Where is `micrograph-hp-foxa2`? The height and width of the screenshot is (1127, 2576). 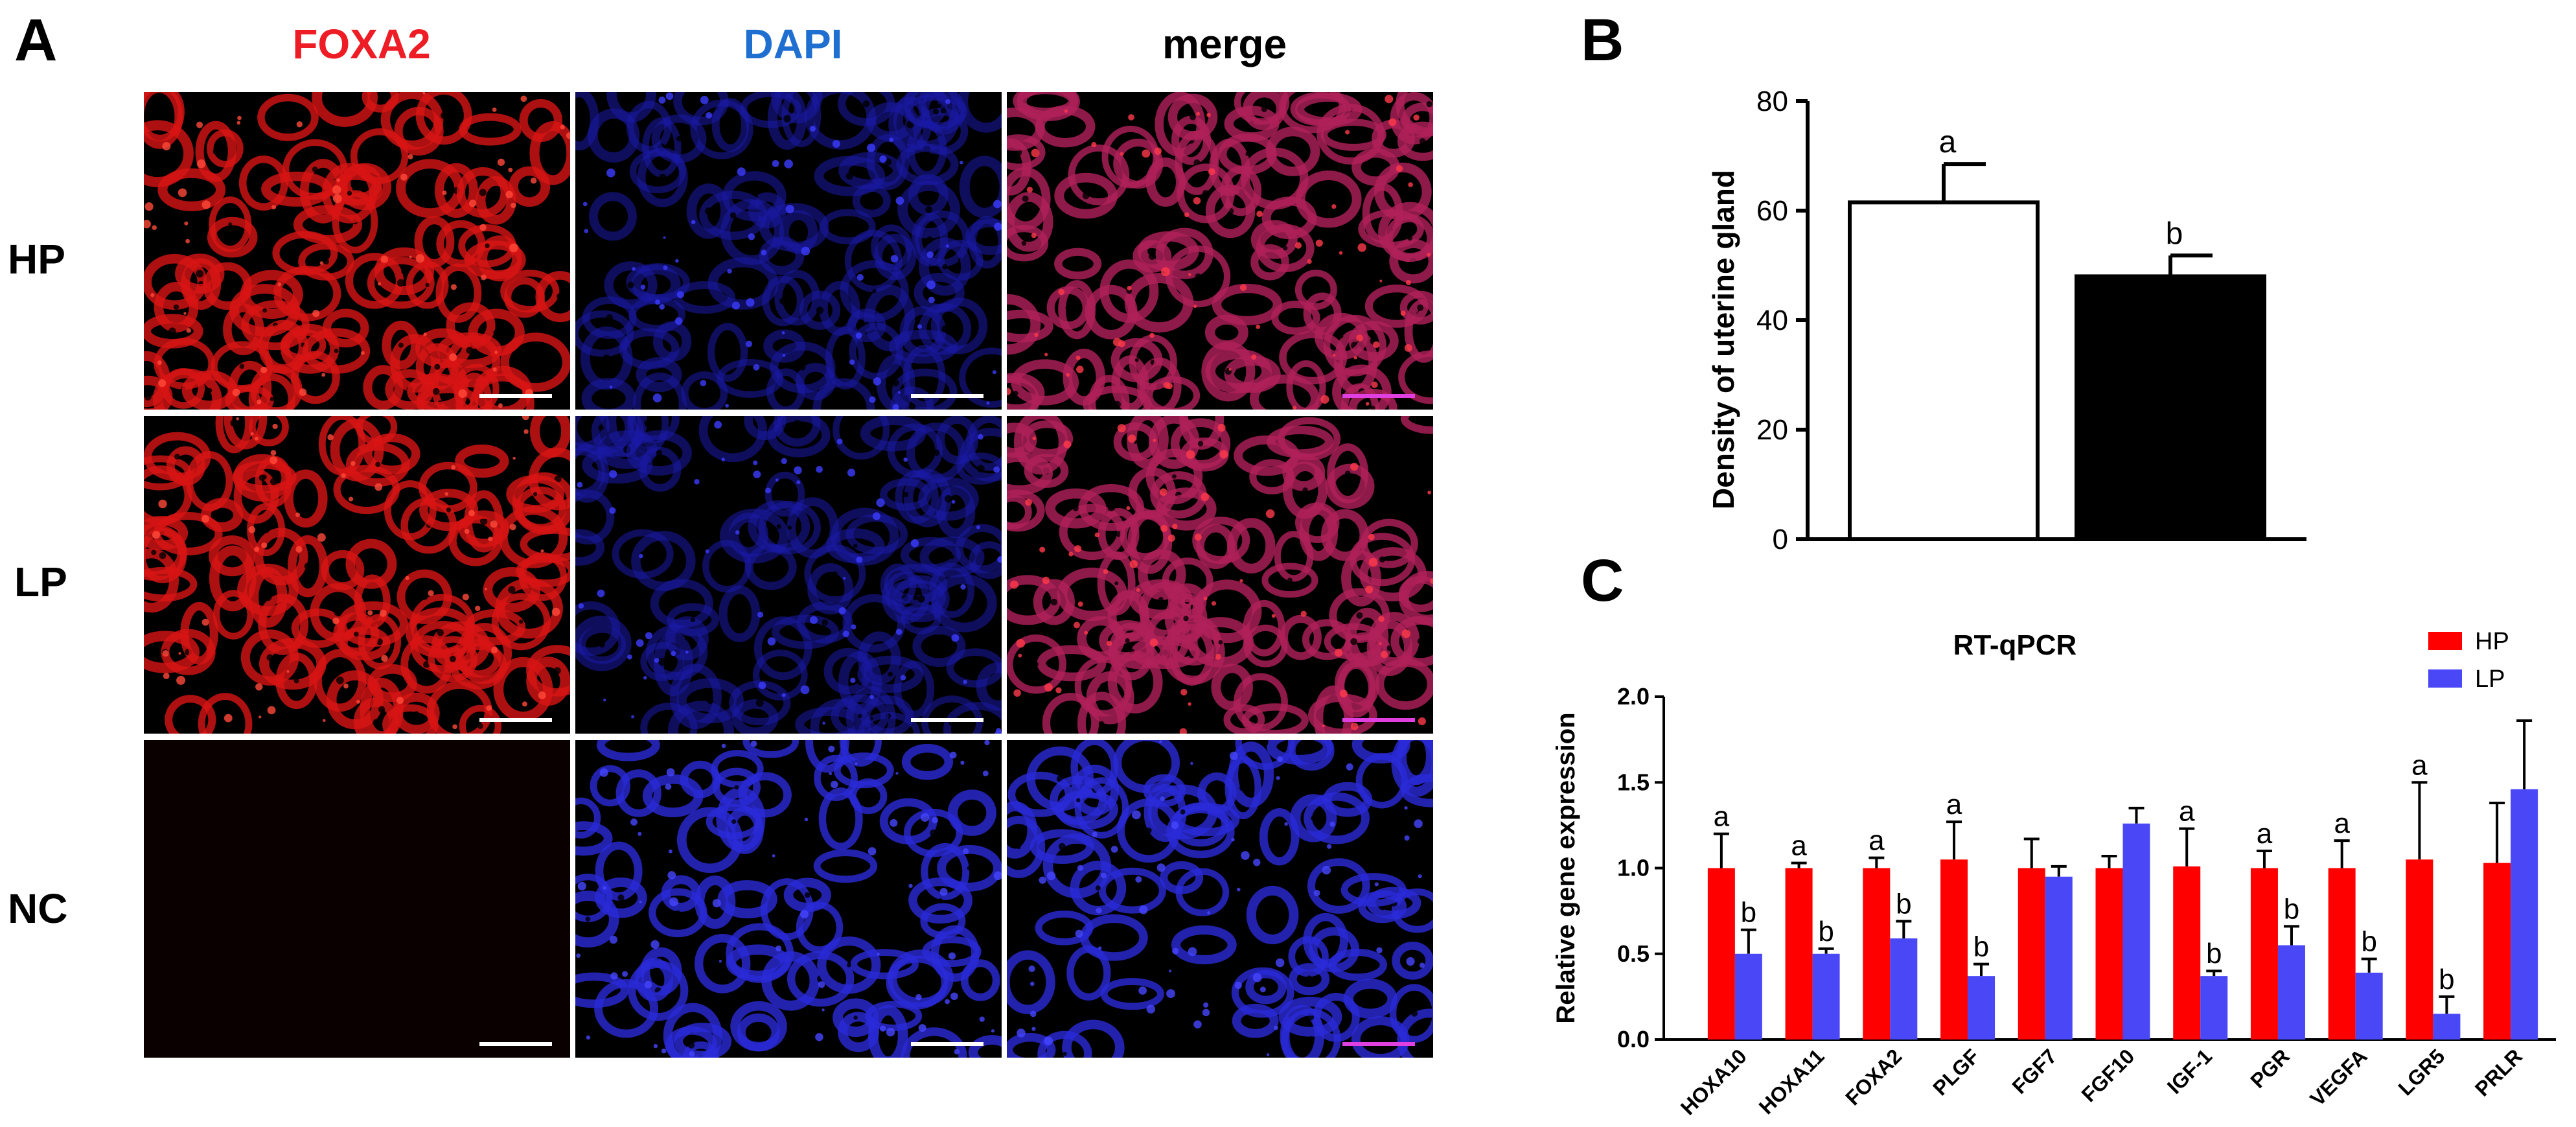
micrograph-hp-foxa2 is located at coordinates (357, 251).